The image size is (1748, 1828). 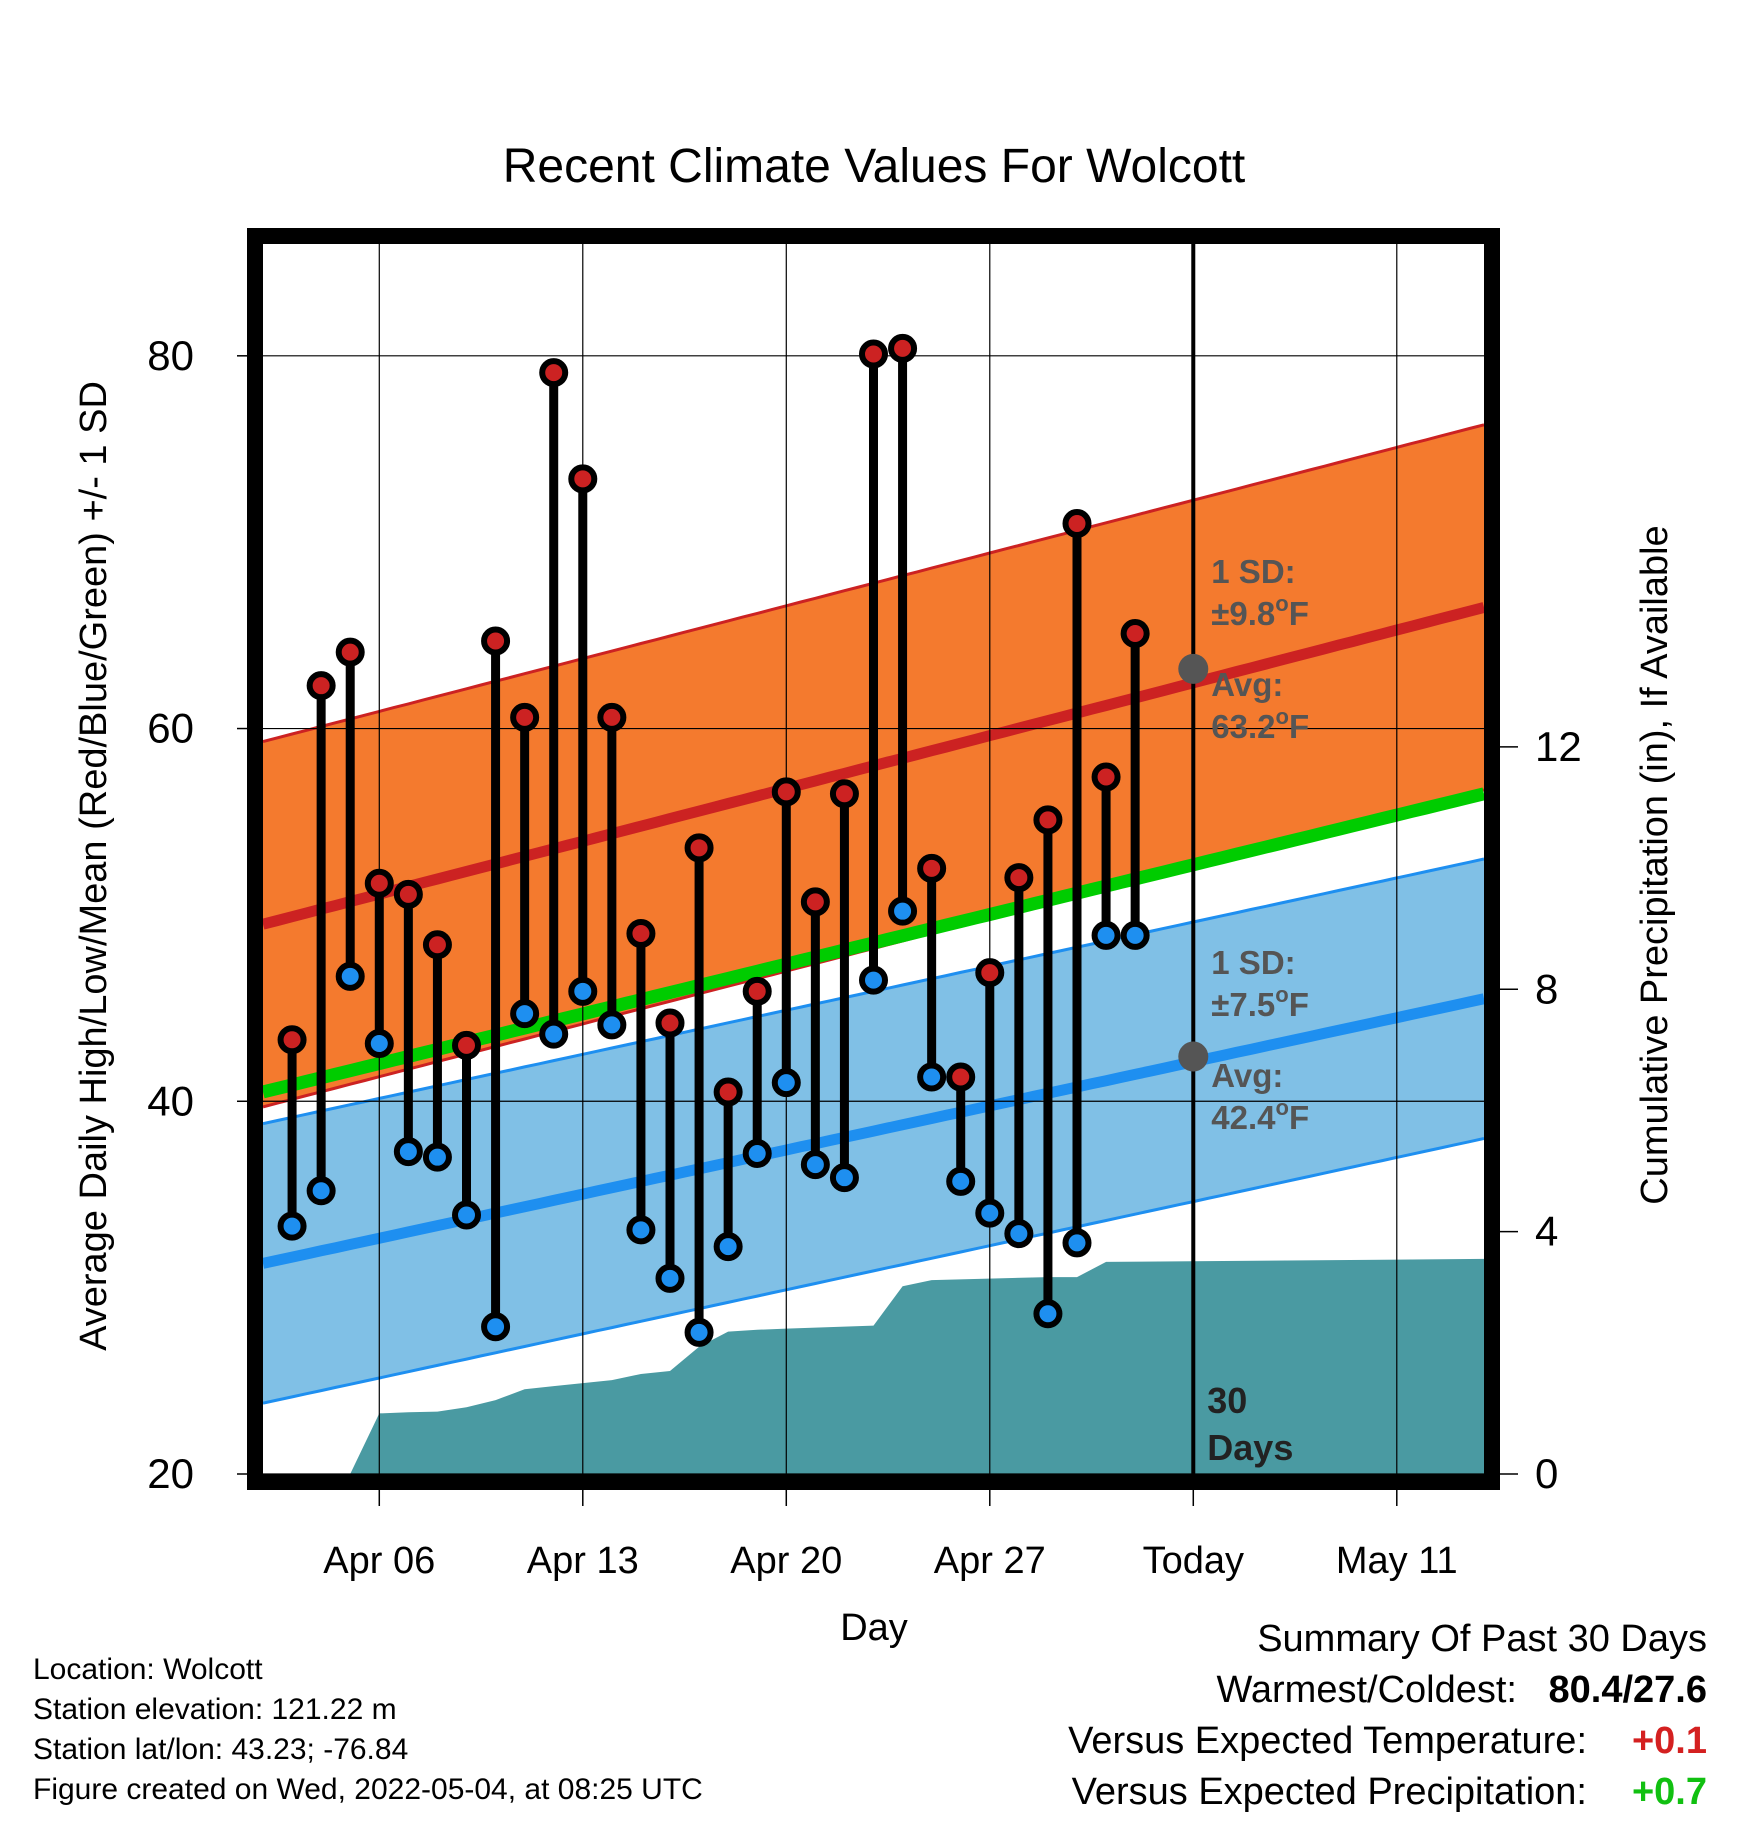 What do you see at coordinates (874, 166) in the screenshot?
I see `chart-title: Recent Climate Values For Wolcott` at bounding box center [874, 166].